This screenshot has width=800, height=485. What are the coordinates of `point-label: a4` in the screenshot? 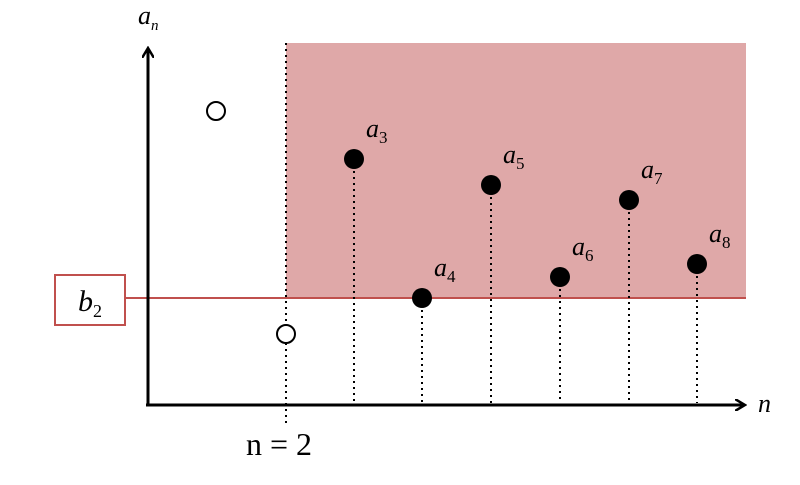 It's located at (445, 269).